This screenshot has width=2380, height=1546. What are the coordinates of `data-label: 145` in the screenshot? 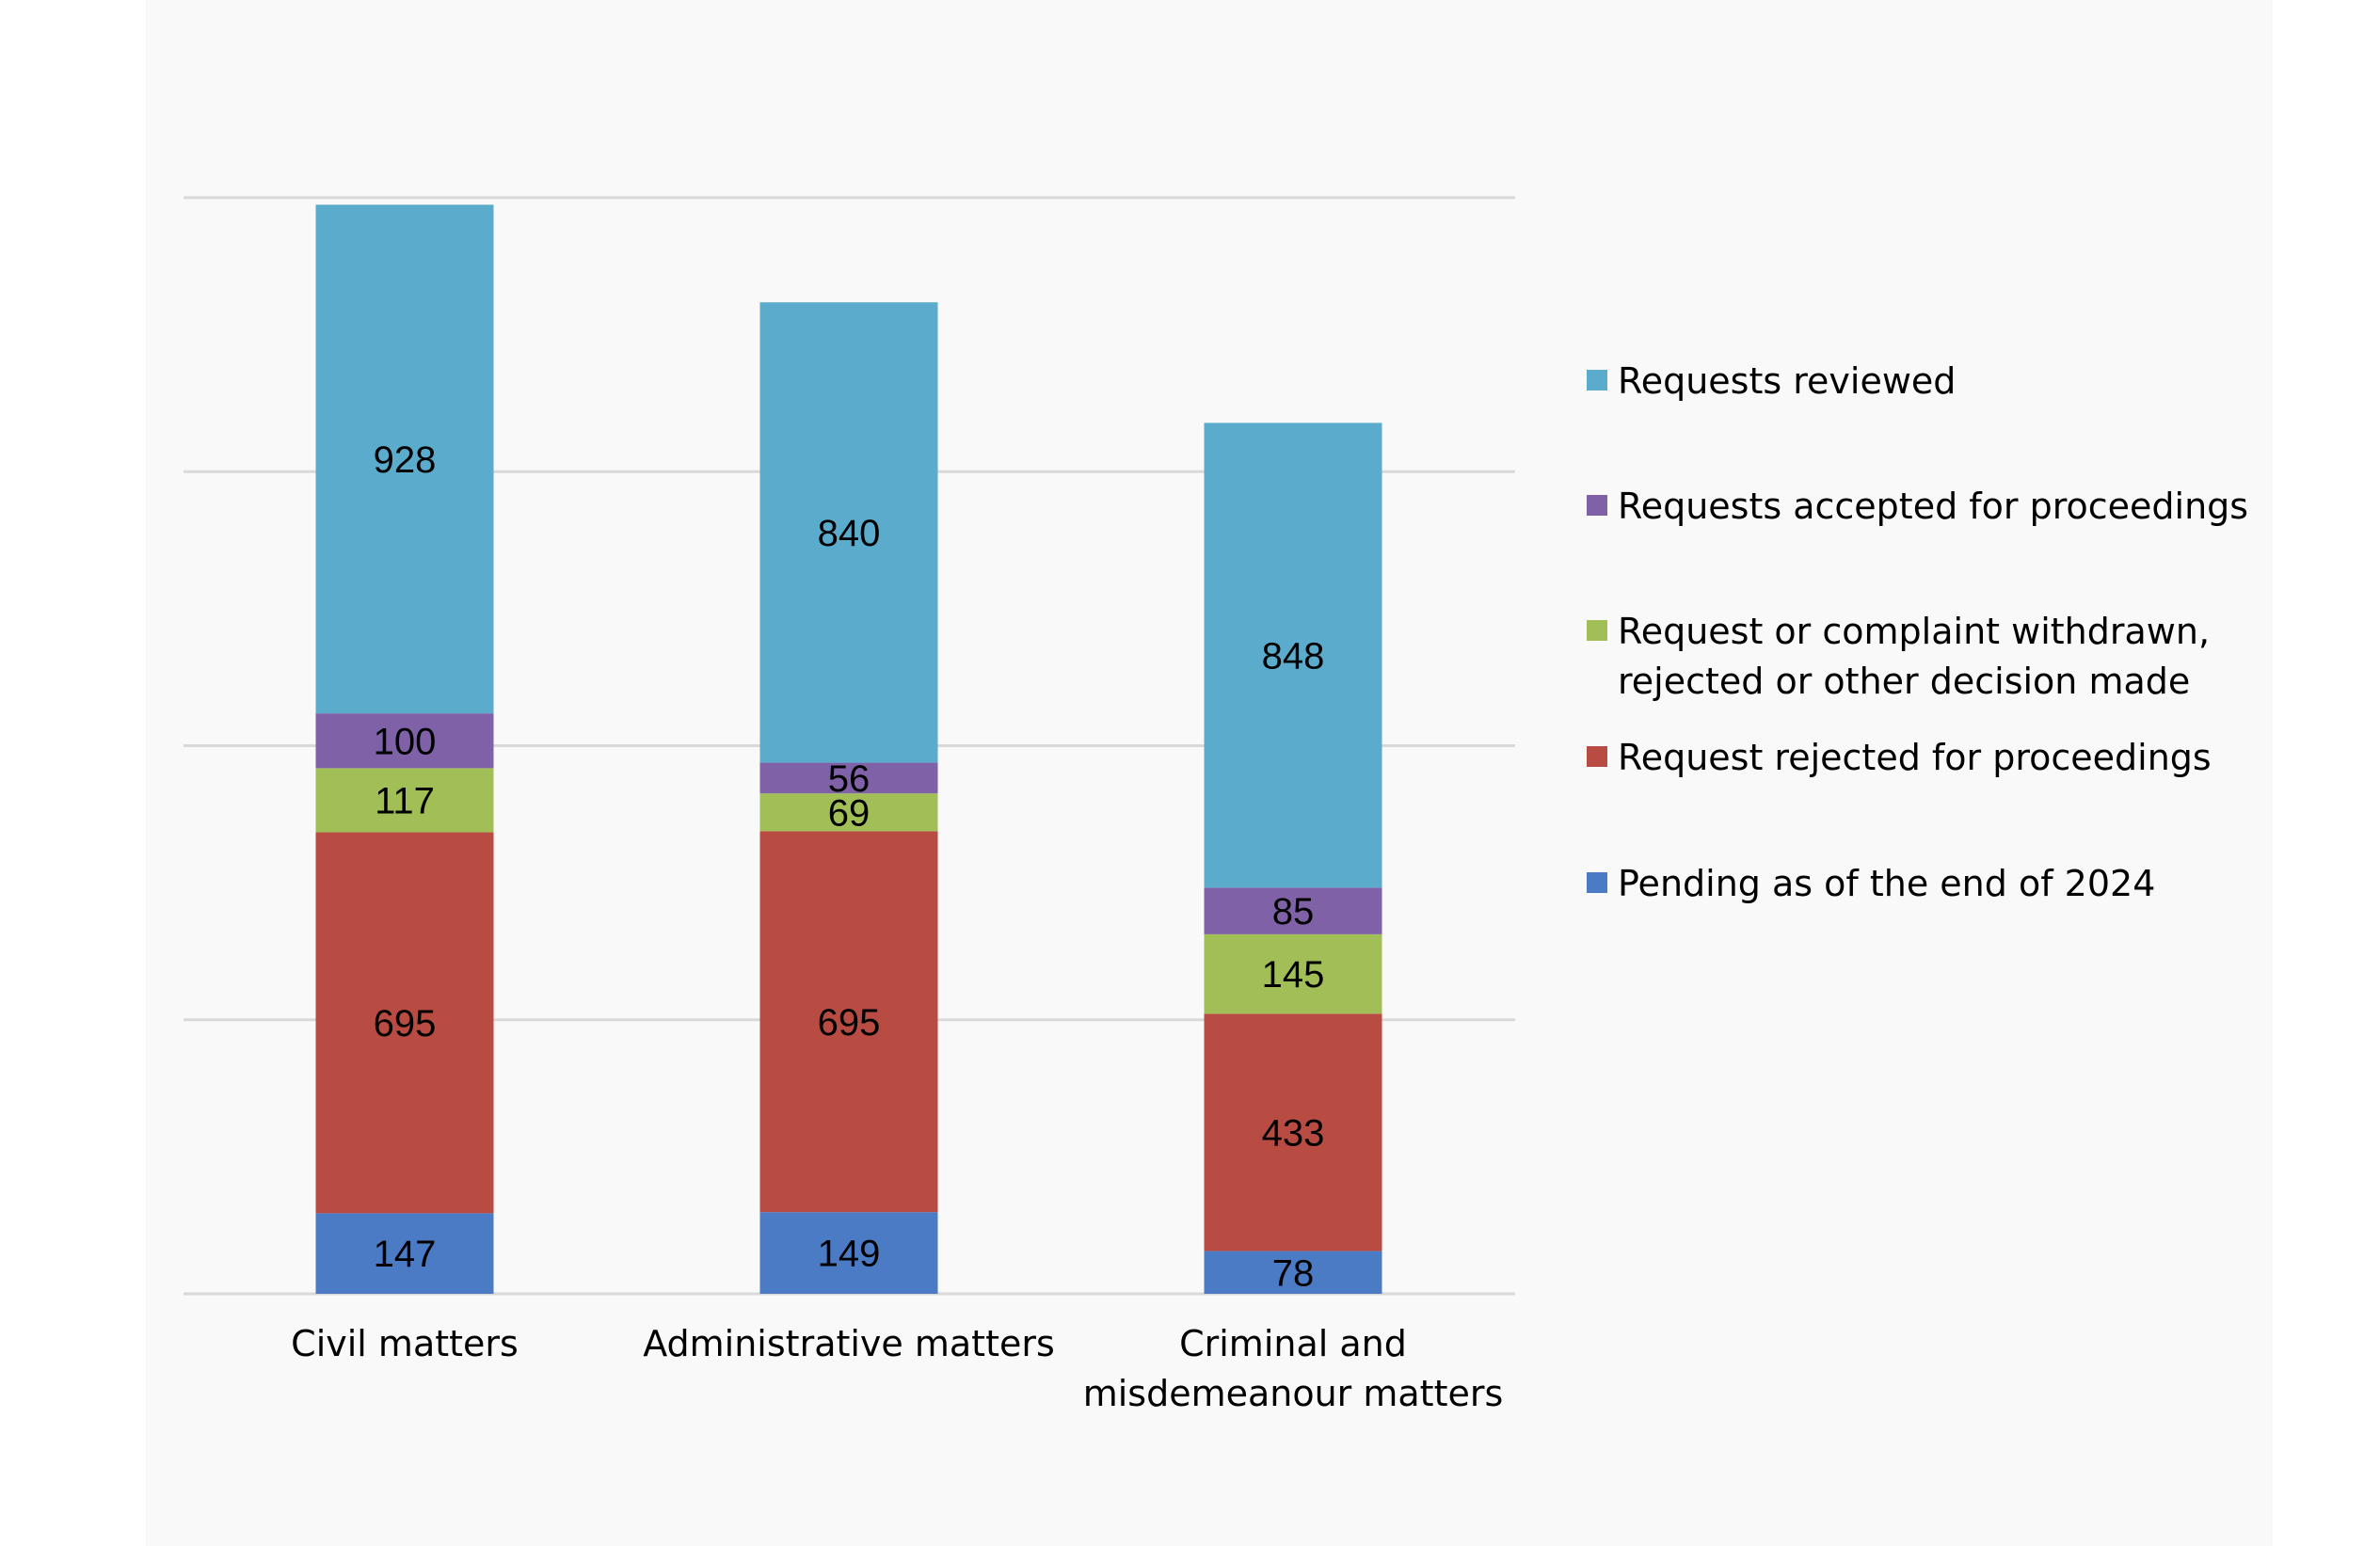 It's located at (1293, 975).